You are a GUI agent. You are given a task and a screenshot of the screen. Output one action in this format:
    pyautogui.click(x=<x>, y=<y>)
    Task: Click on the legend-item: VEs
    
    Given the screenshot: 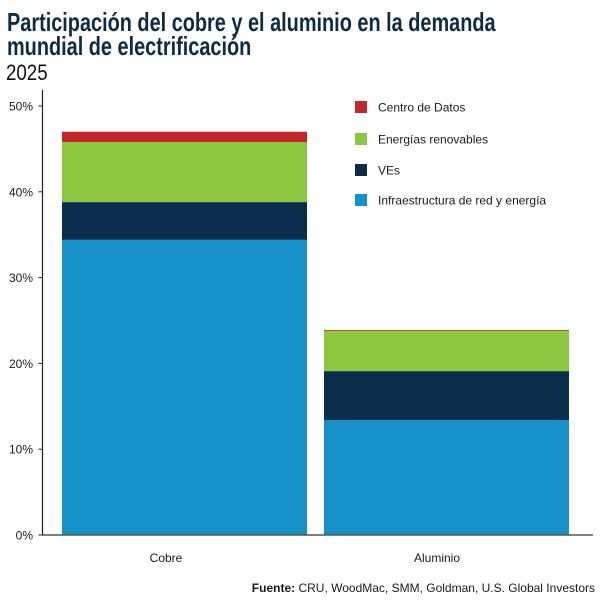 What is the action you would take?
    pyautogui.click(x=377, y=171)
    